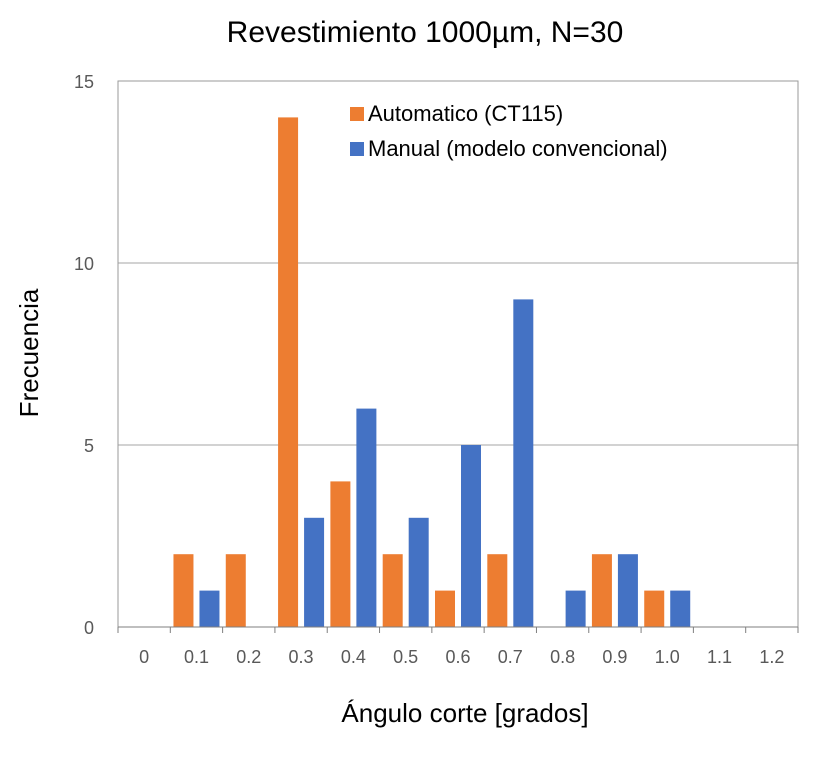 This screenshot has width=817, height=765. I want to click on y-tick-label: 0, so click(89, 628).